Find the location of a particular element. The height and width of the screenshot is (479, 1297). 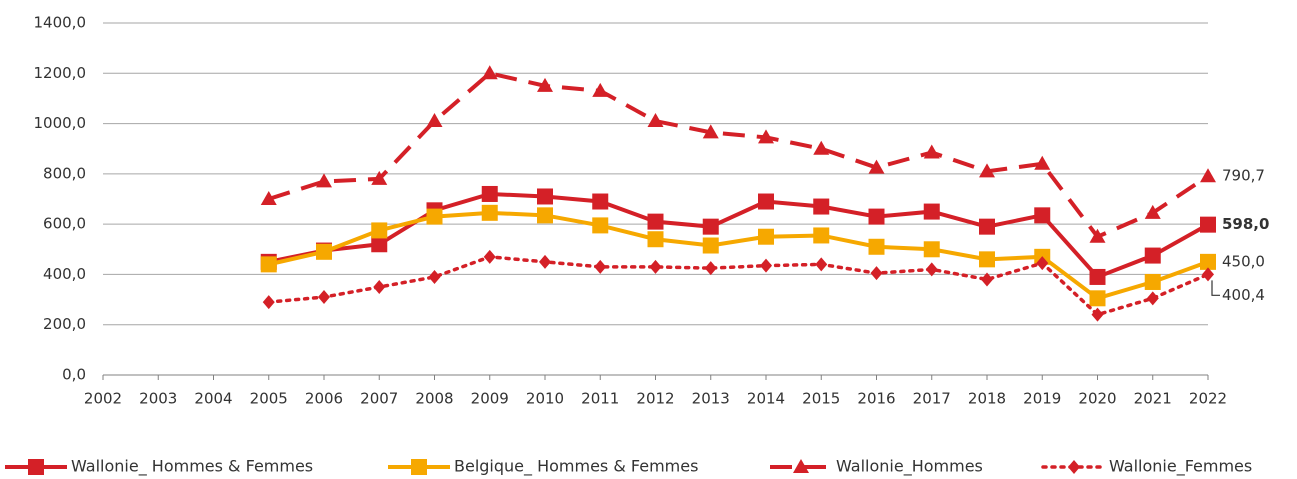

x-tick-label: 2015 is located at coordinates (821, 399).